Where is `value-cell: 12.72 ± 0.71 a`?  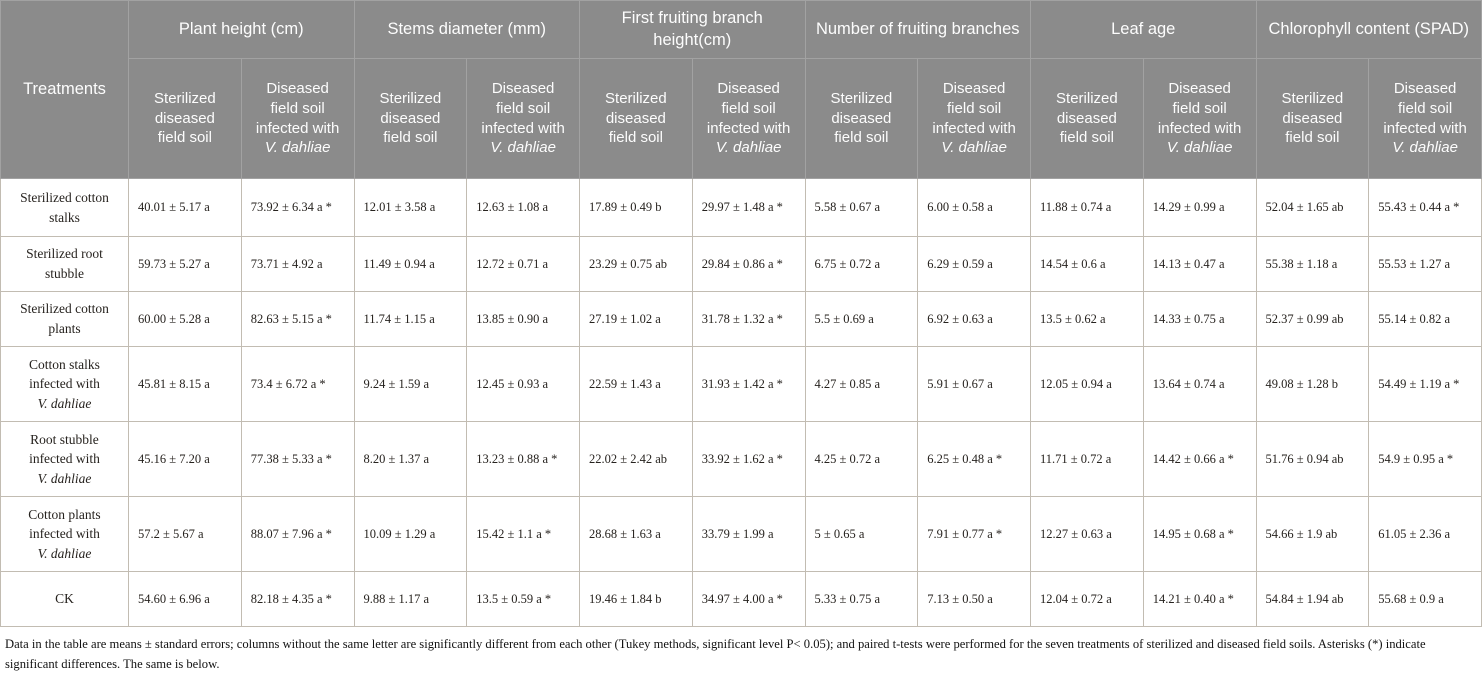 value-cell: 12.72 ± 0.71 a is located at coordinates (523, 264).